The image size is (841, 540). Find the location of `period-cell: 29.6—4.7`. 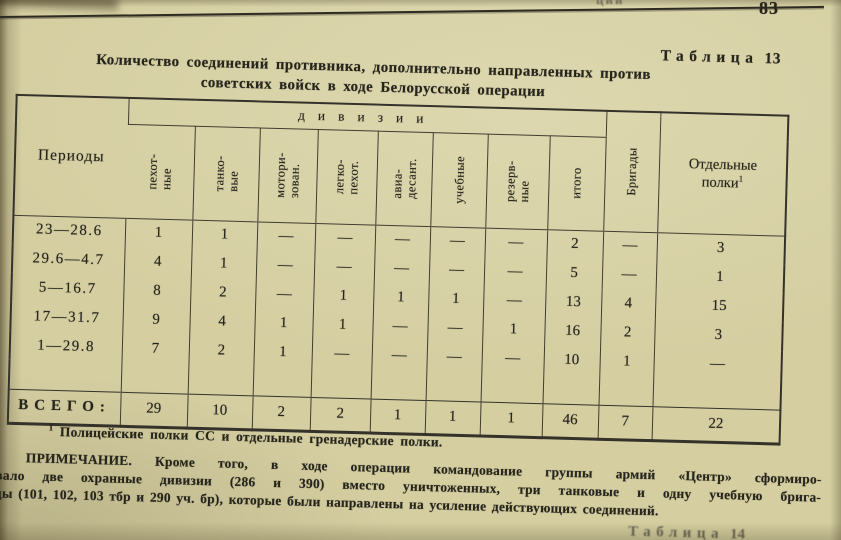

period-cell: 29.6—4.7 is located at coordinates (68, 259).